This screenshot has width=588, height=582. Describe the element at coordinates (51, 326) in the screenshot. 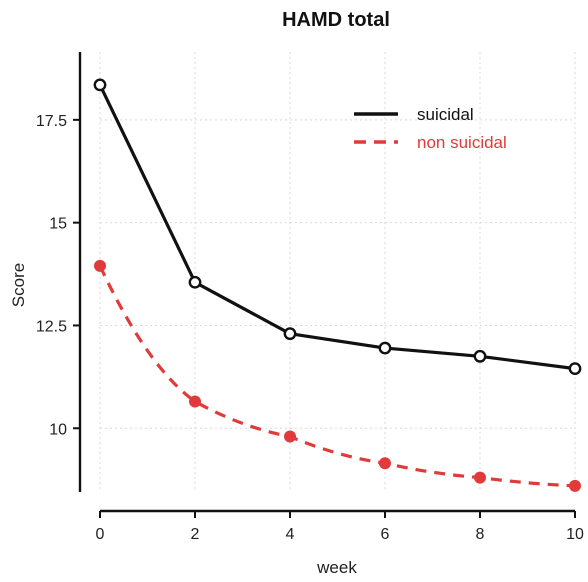

I see `y-tick-label: 12.5` at that location.